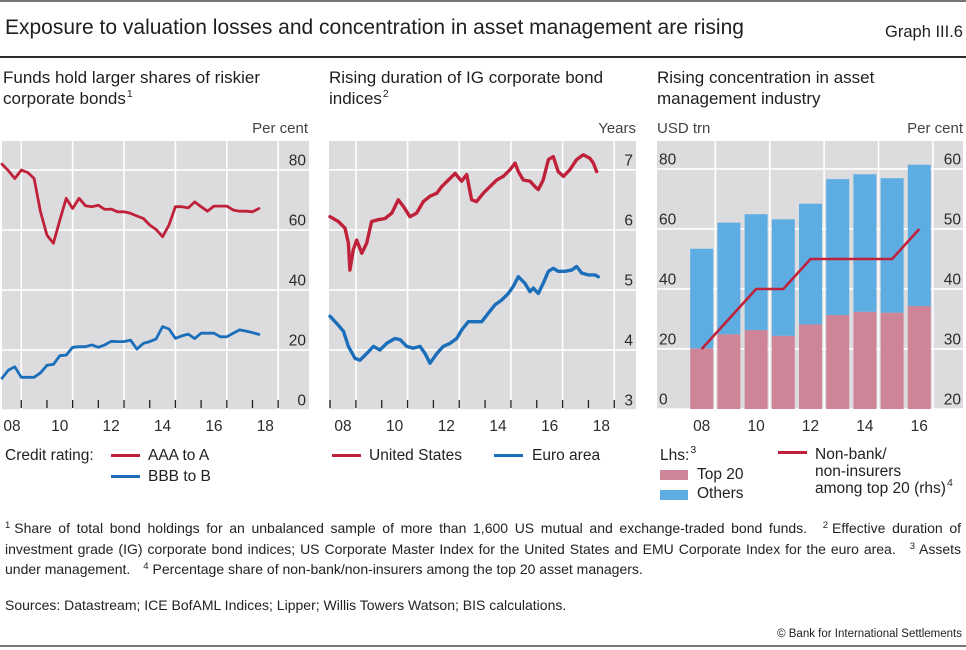 The image size is (966, 650). I want to click on footnote-ref: 1, so click(129, 94).